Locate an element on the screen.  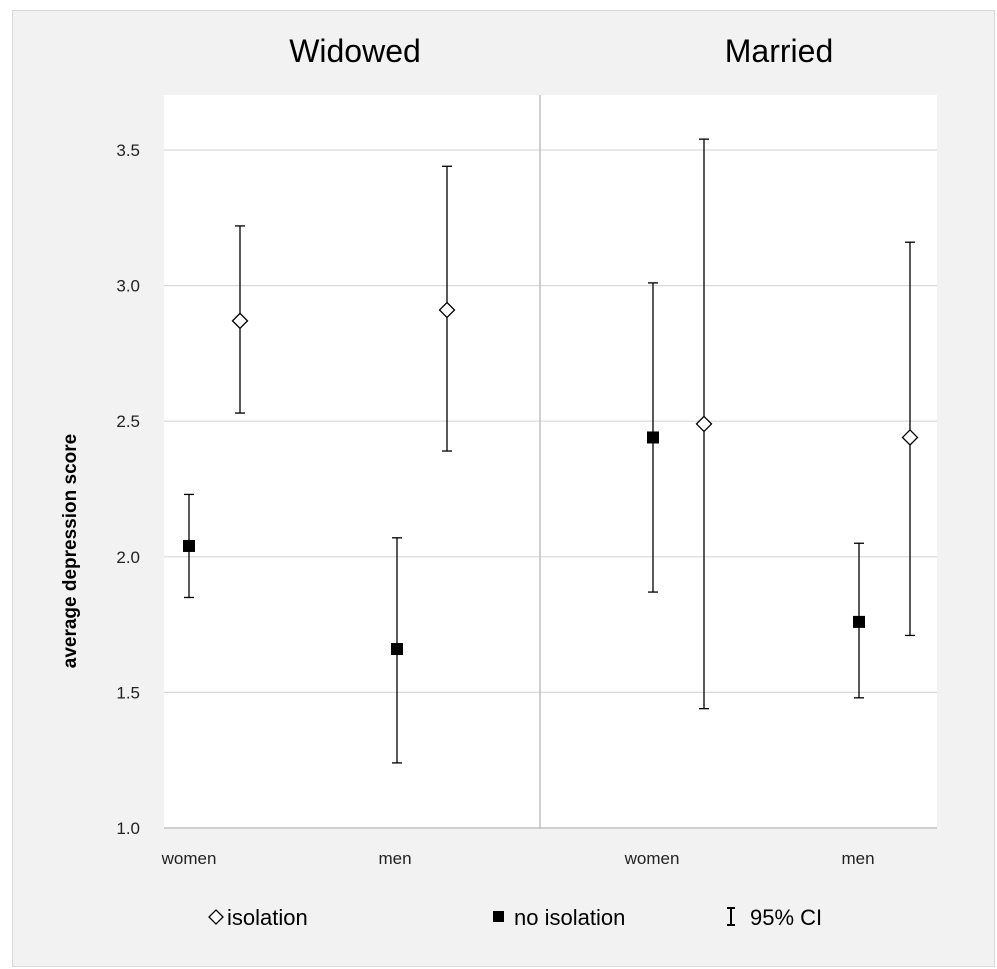
point-married-women-no-isolation is located at coordinates (653, 437).